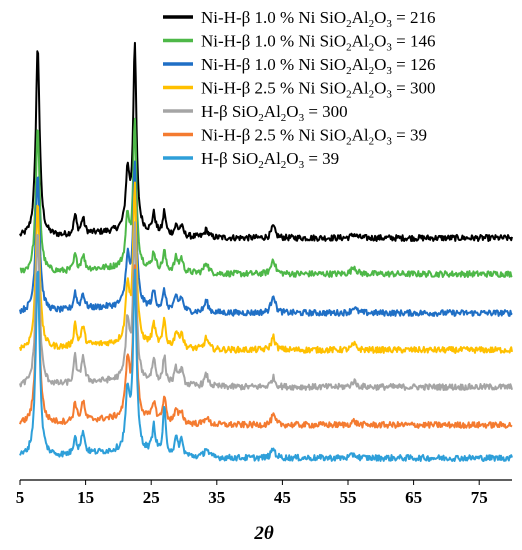 This screenshot has width=522, height=550. What do you see at coordinates (151, 497) in the screenshot?
I see `x-tick-label: 25` at bounding box center [151, 497].